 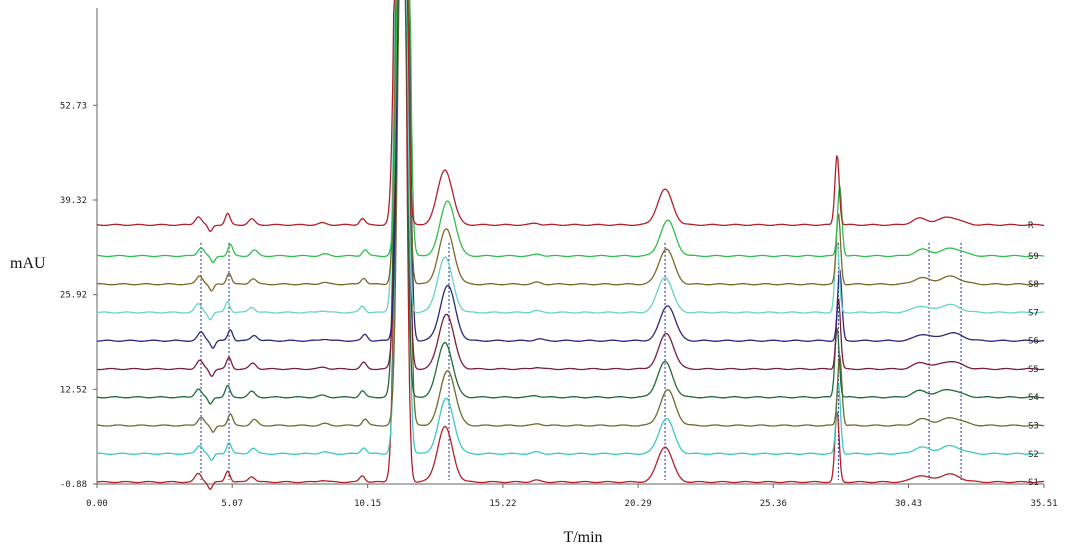 I want to click on x-tick-group: 0.00 5.07 10.15 15.22 20.29 25.36 30.43 35.51, so click(x=572, y=496).